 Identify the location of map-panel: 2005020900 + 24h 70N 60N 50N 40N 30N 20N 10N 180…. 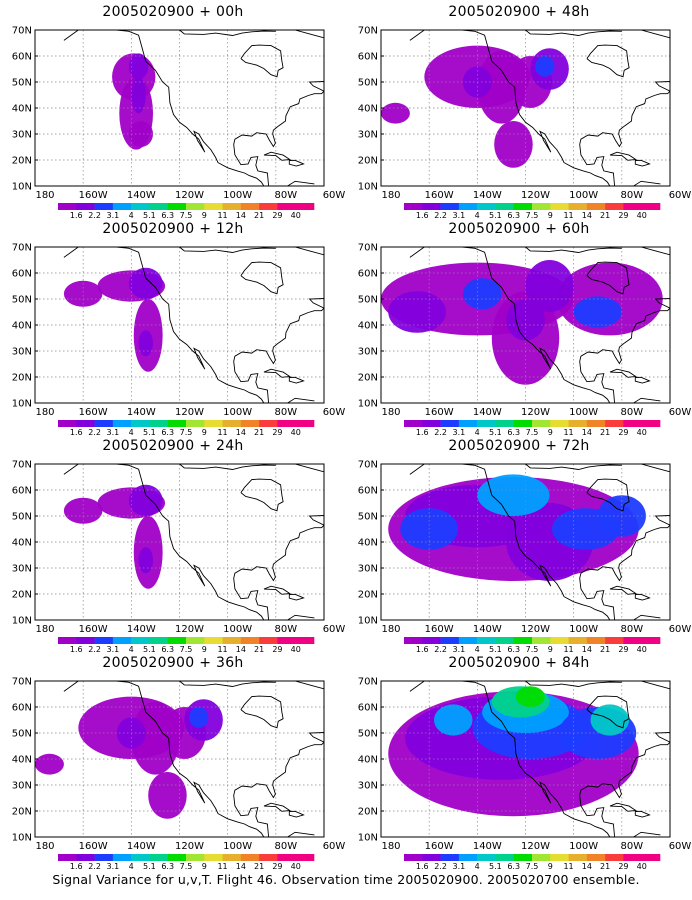
(173, 544).